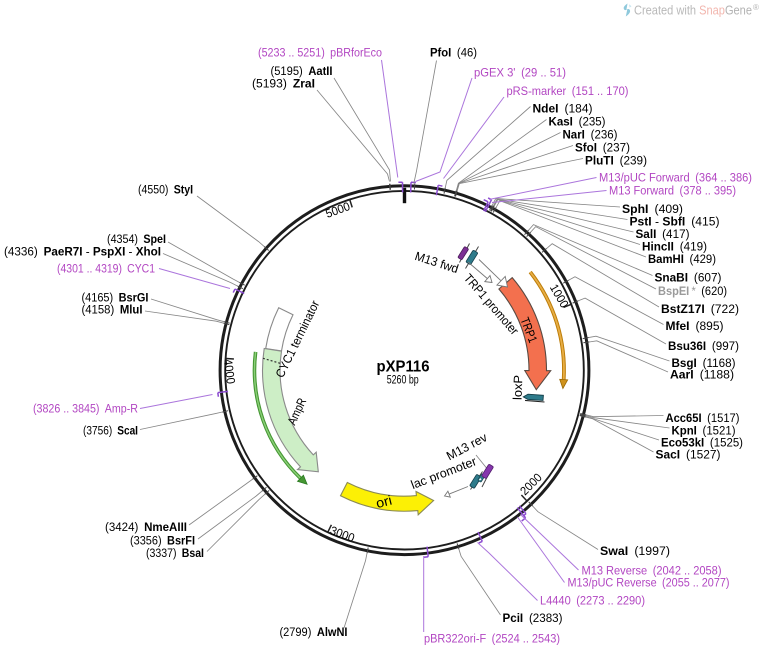 The width and height of the screenshot is (760, 645). What do you see at coordinates (283, 84) in the screenshot?
I see `svg-text: (5193) ZraI` at bounding box center [283, 84].